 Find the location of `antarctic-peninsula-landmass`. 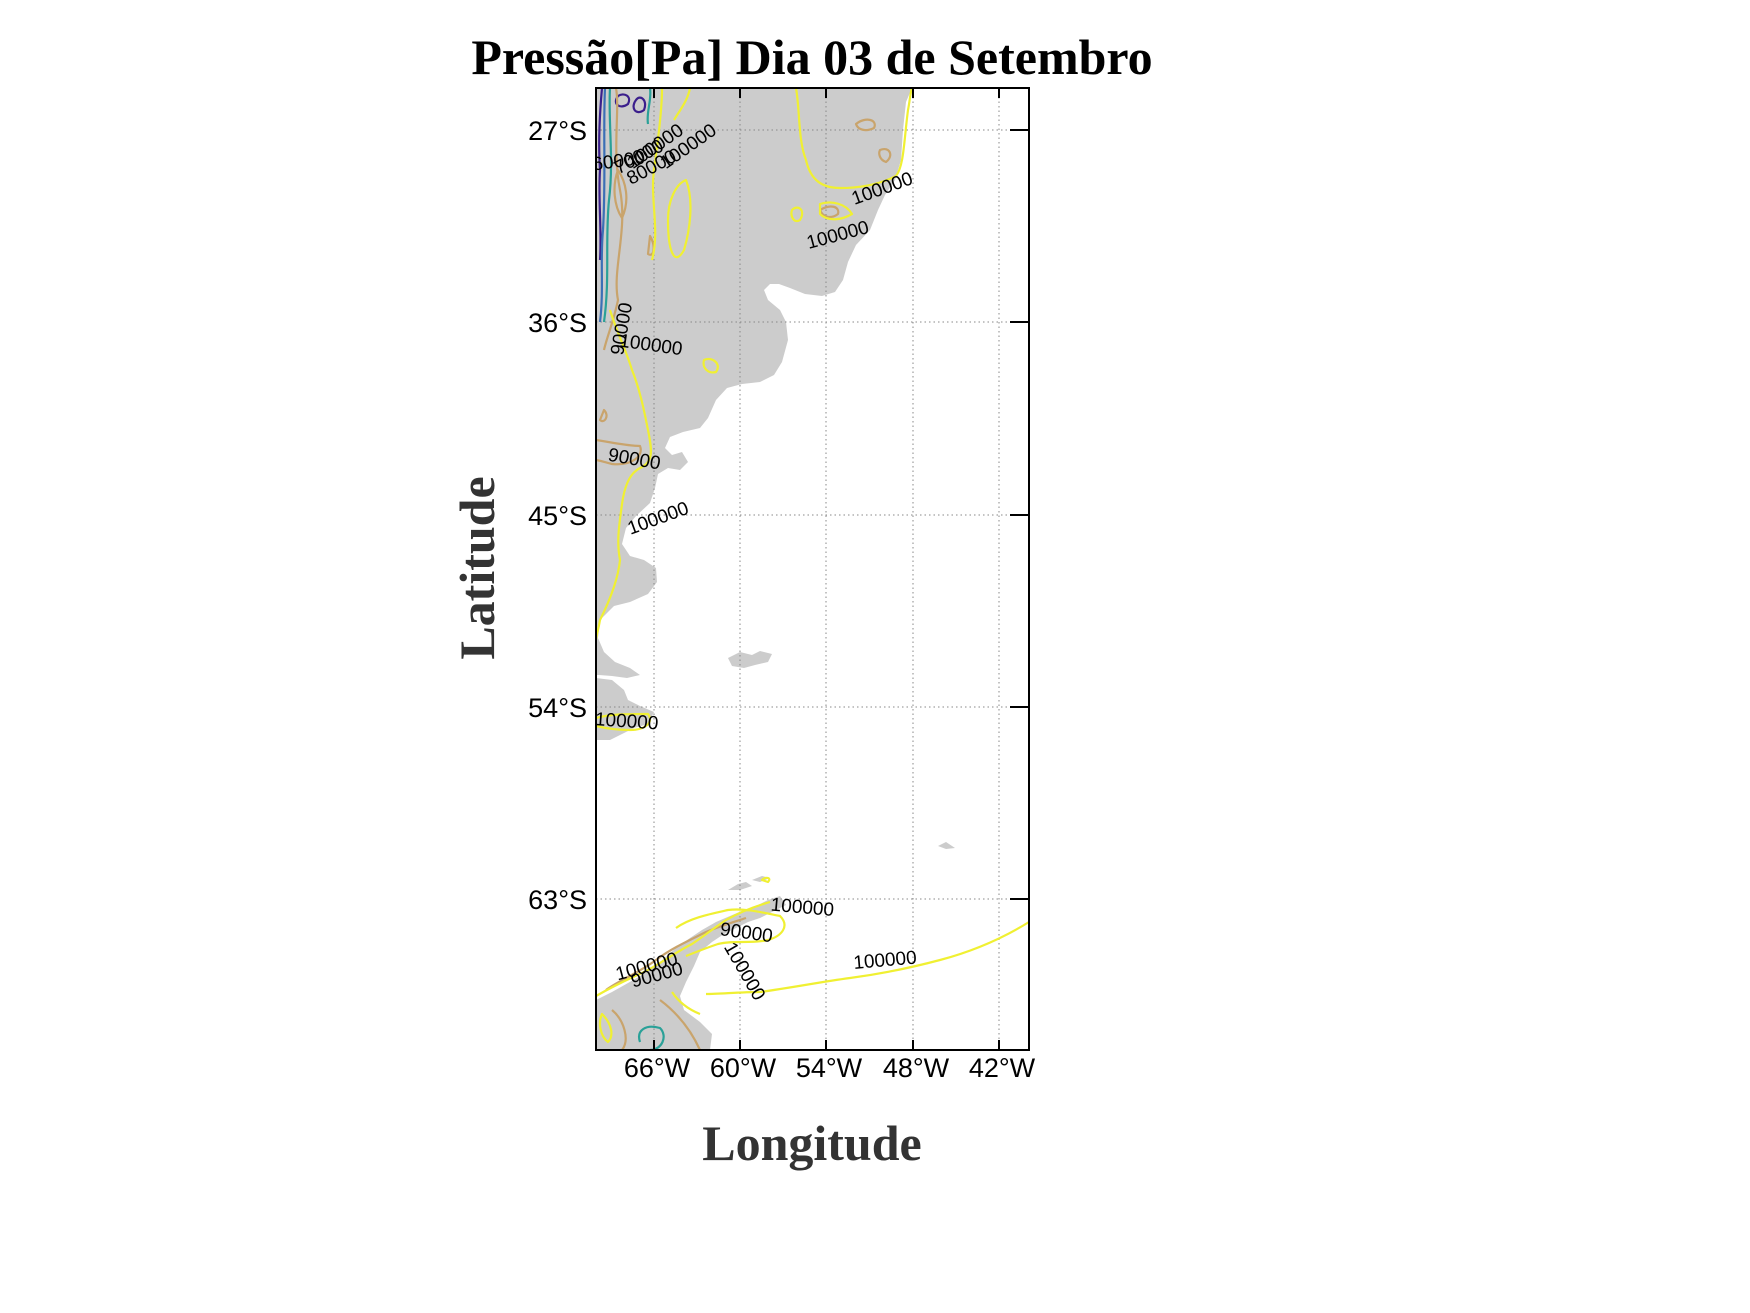

antarctic-peninsula-landmass is located at coordinates (691, 973).